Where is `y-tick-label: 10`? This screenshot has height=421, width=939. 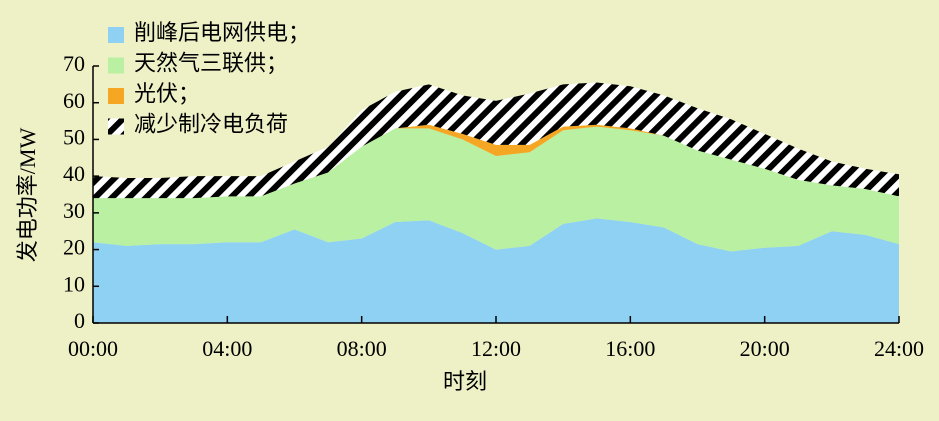
y-tick-label: 10 is located at coordinates (74, 283).